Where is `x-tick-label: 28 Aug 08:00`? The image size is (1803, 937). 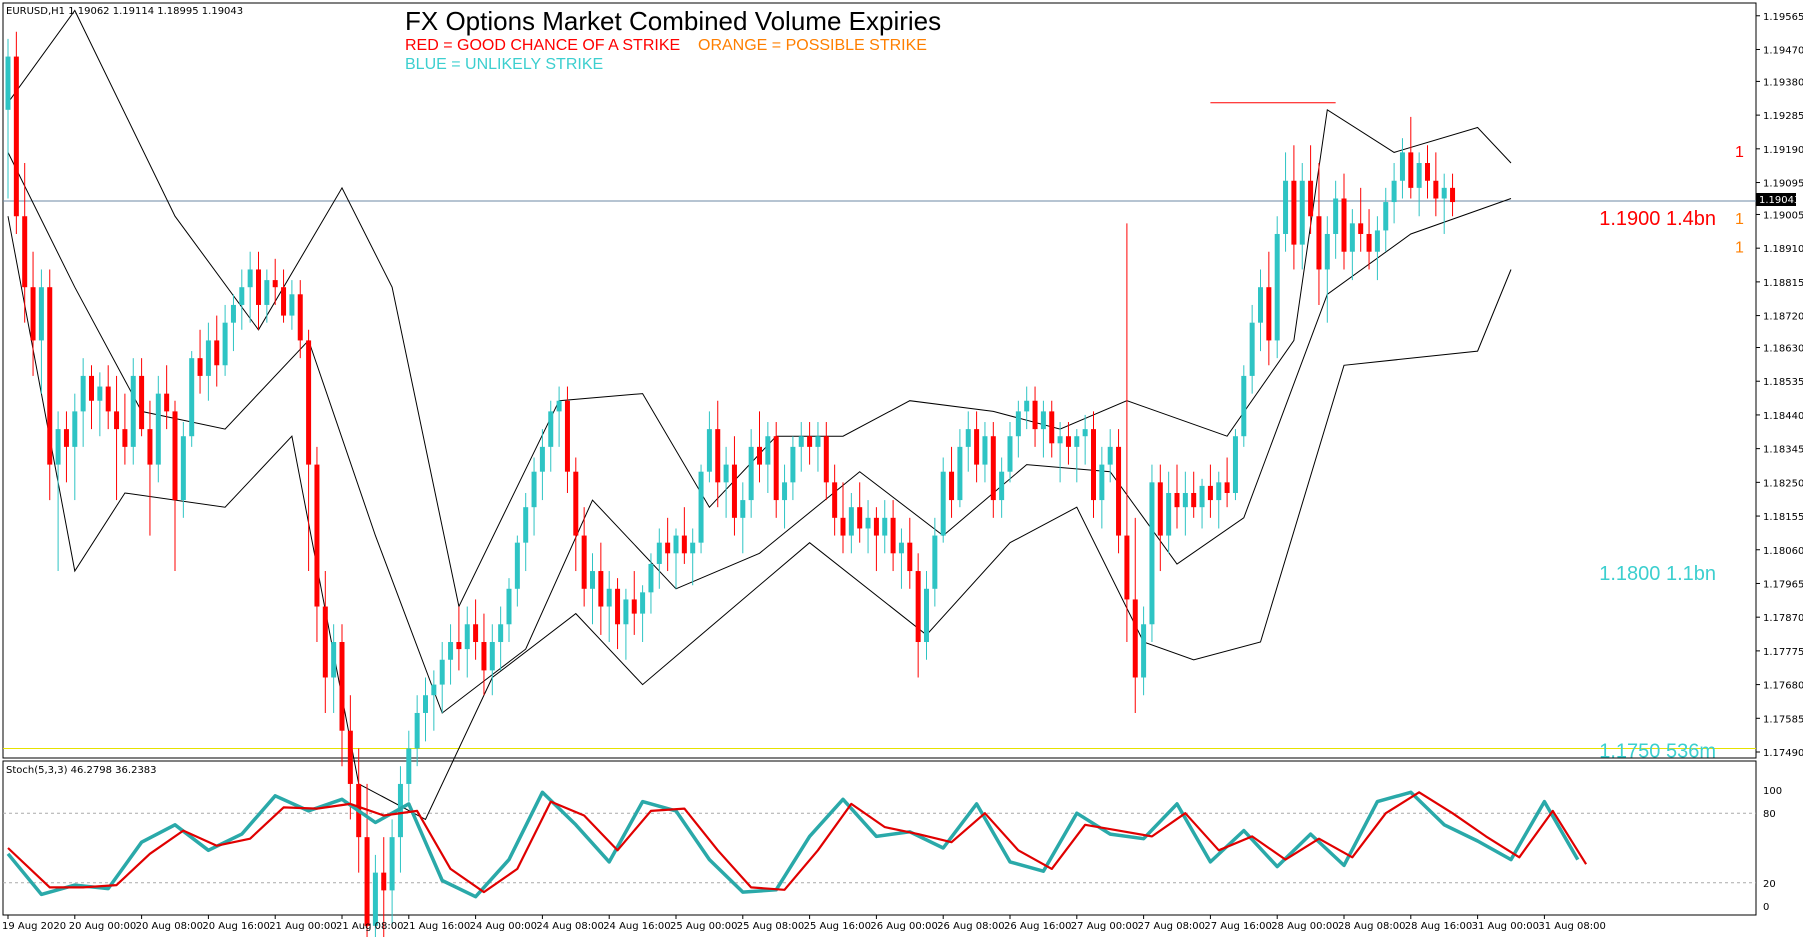
x-tick-label: 28 Aug 08:00 is located at coordinates (1371, 926).